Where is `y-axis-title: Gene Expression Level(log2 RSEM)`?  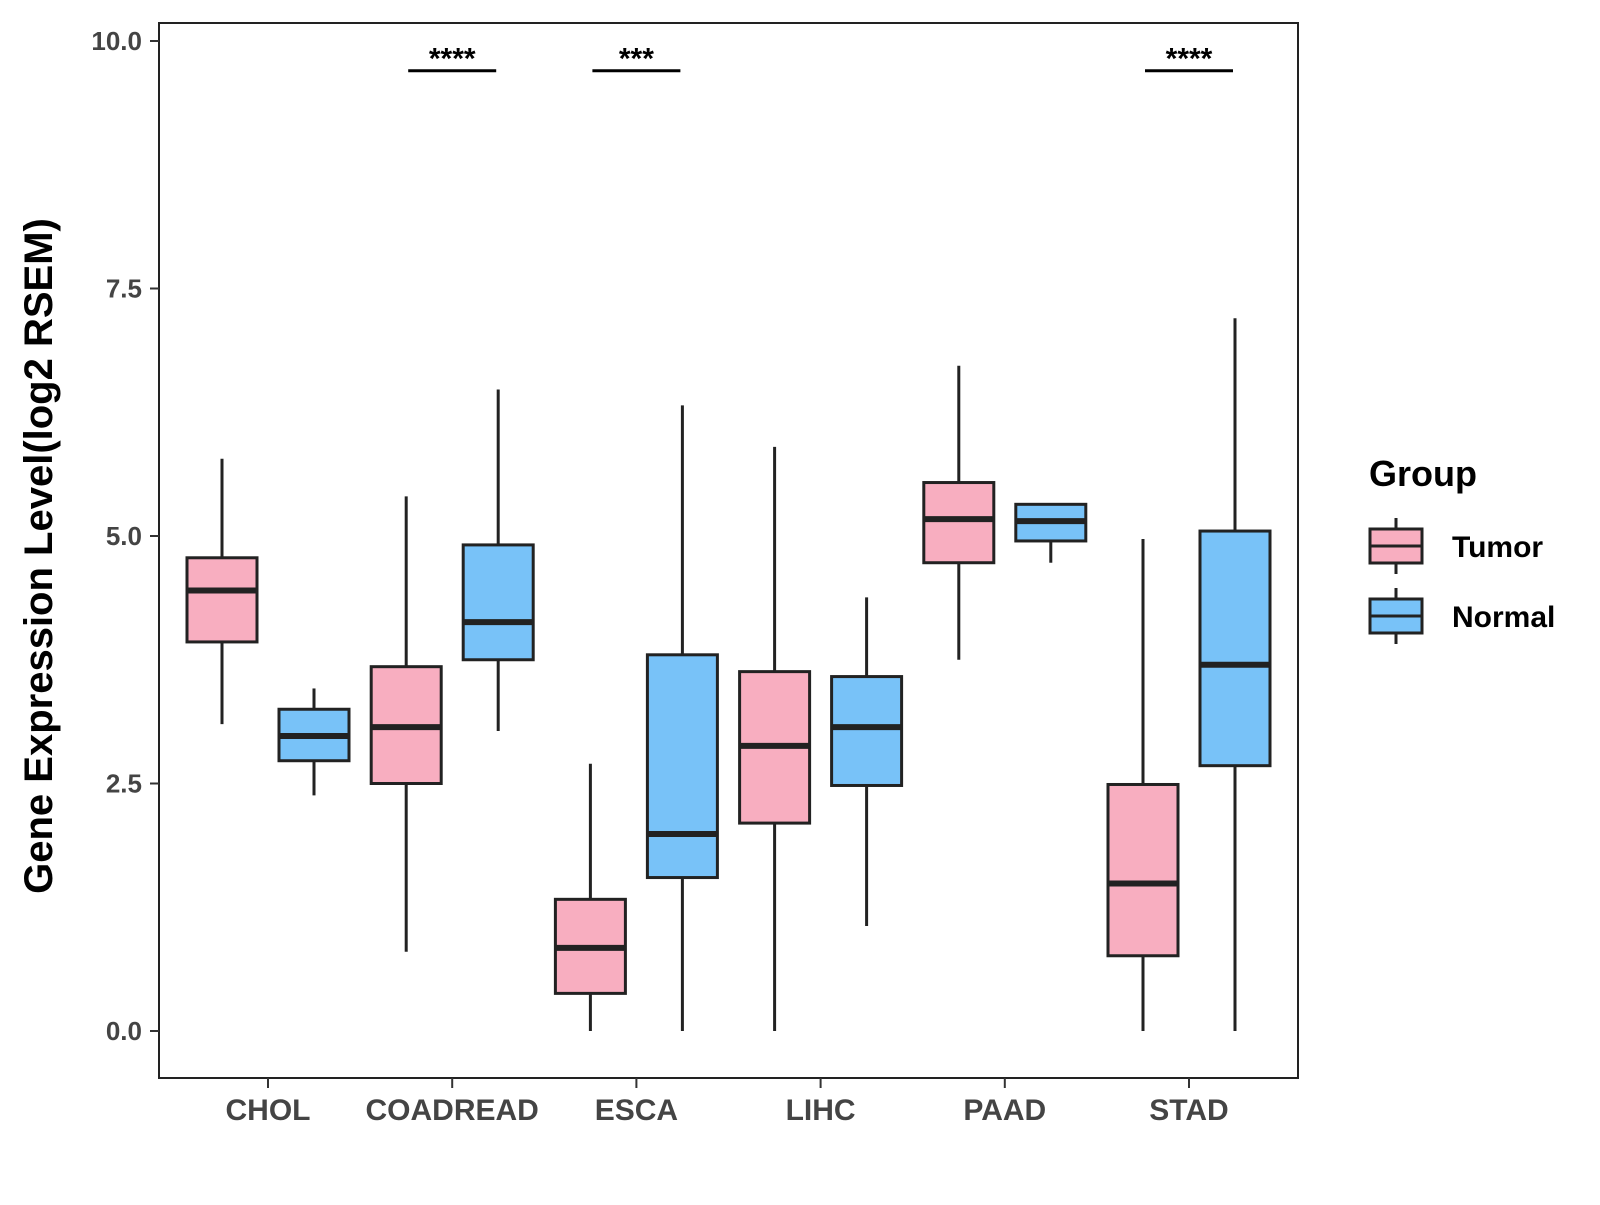 y-axis-title: Gene Expression Level(log2 RSEM) is located at coordinates (39, 556).